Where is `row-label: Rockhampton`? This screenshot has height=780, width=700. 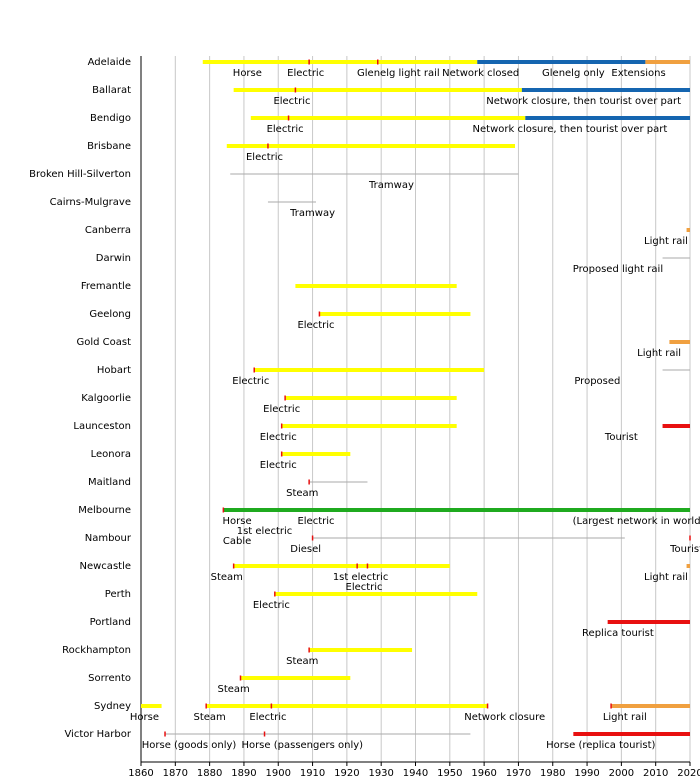 row-label: Rockhampton is located at coordinates (96, 650).